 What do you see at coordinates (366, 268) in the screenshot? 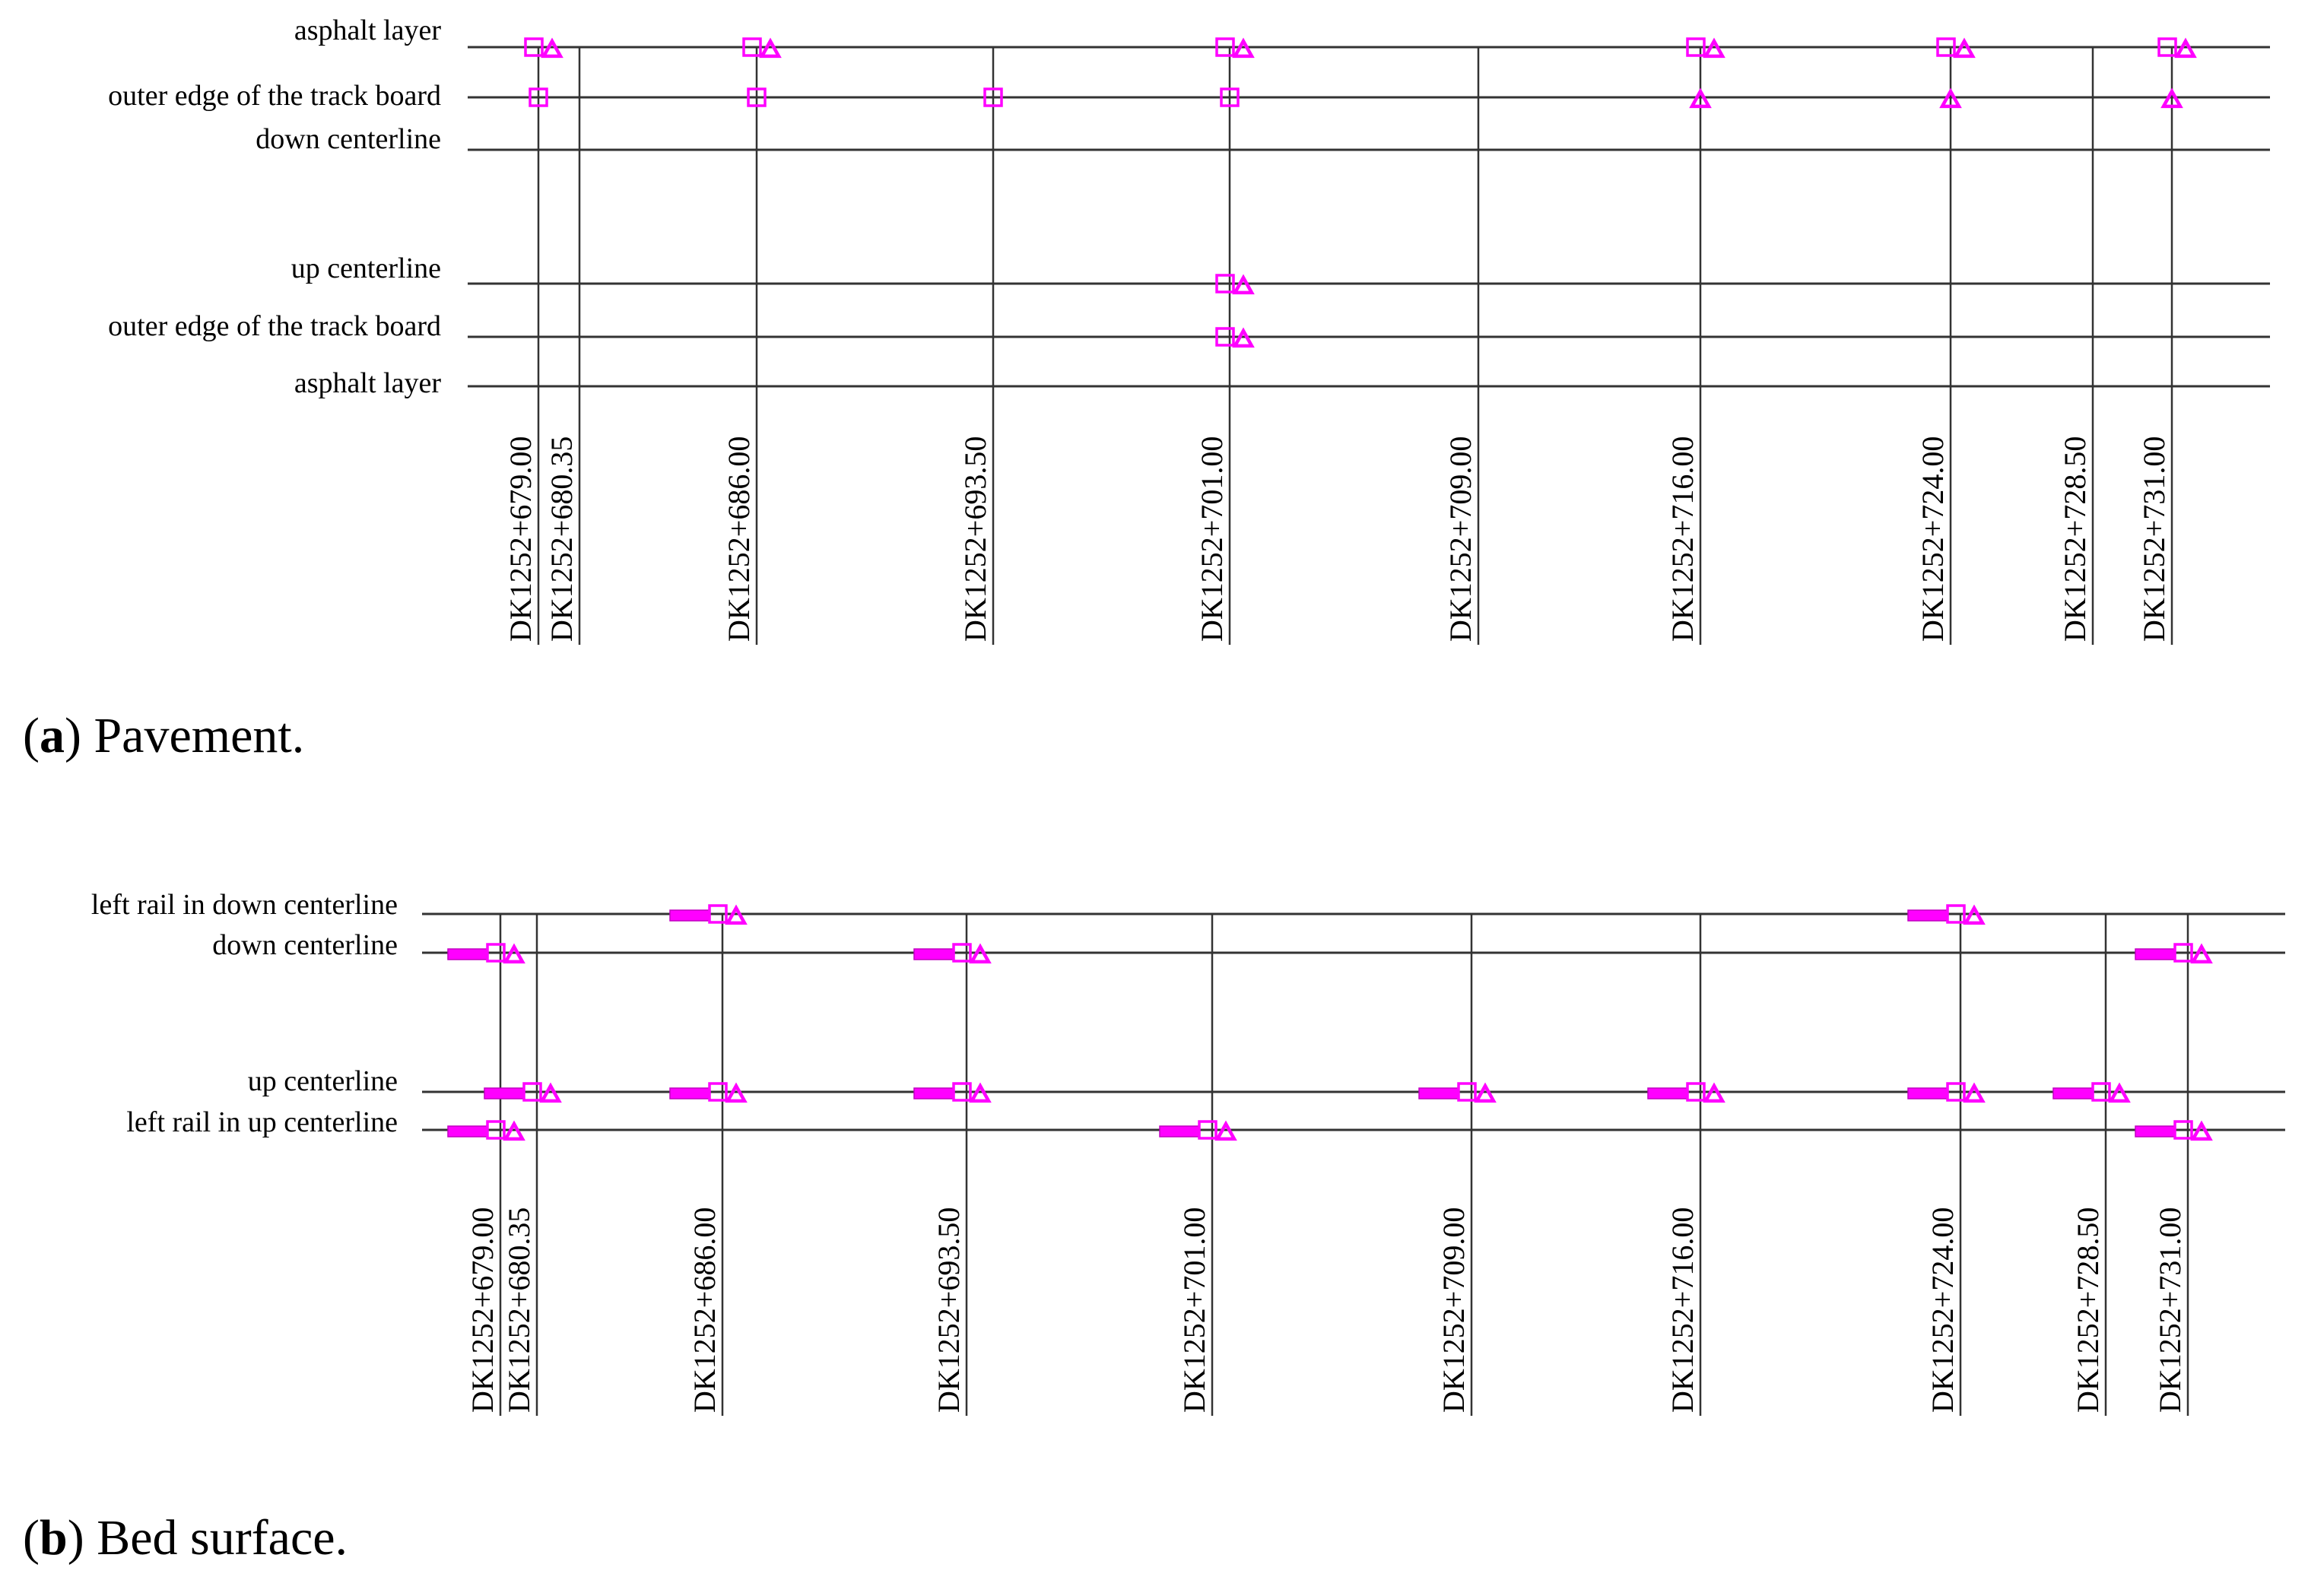
I see `panel-a-row-label-3: up centerline` at bounding box center [366, 268].